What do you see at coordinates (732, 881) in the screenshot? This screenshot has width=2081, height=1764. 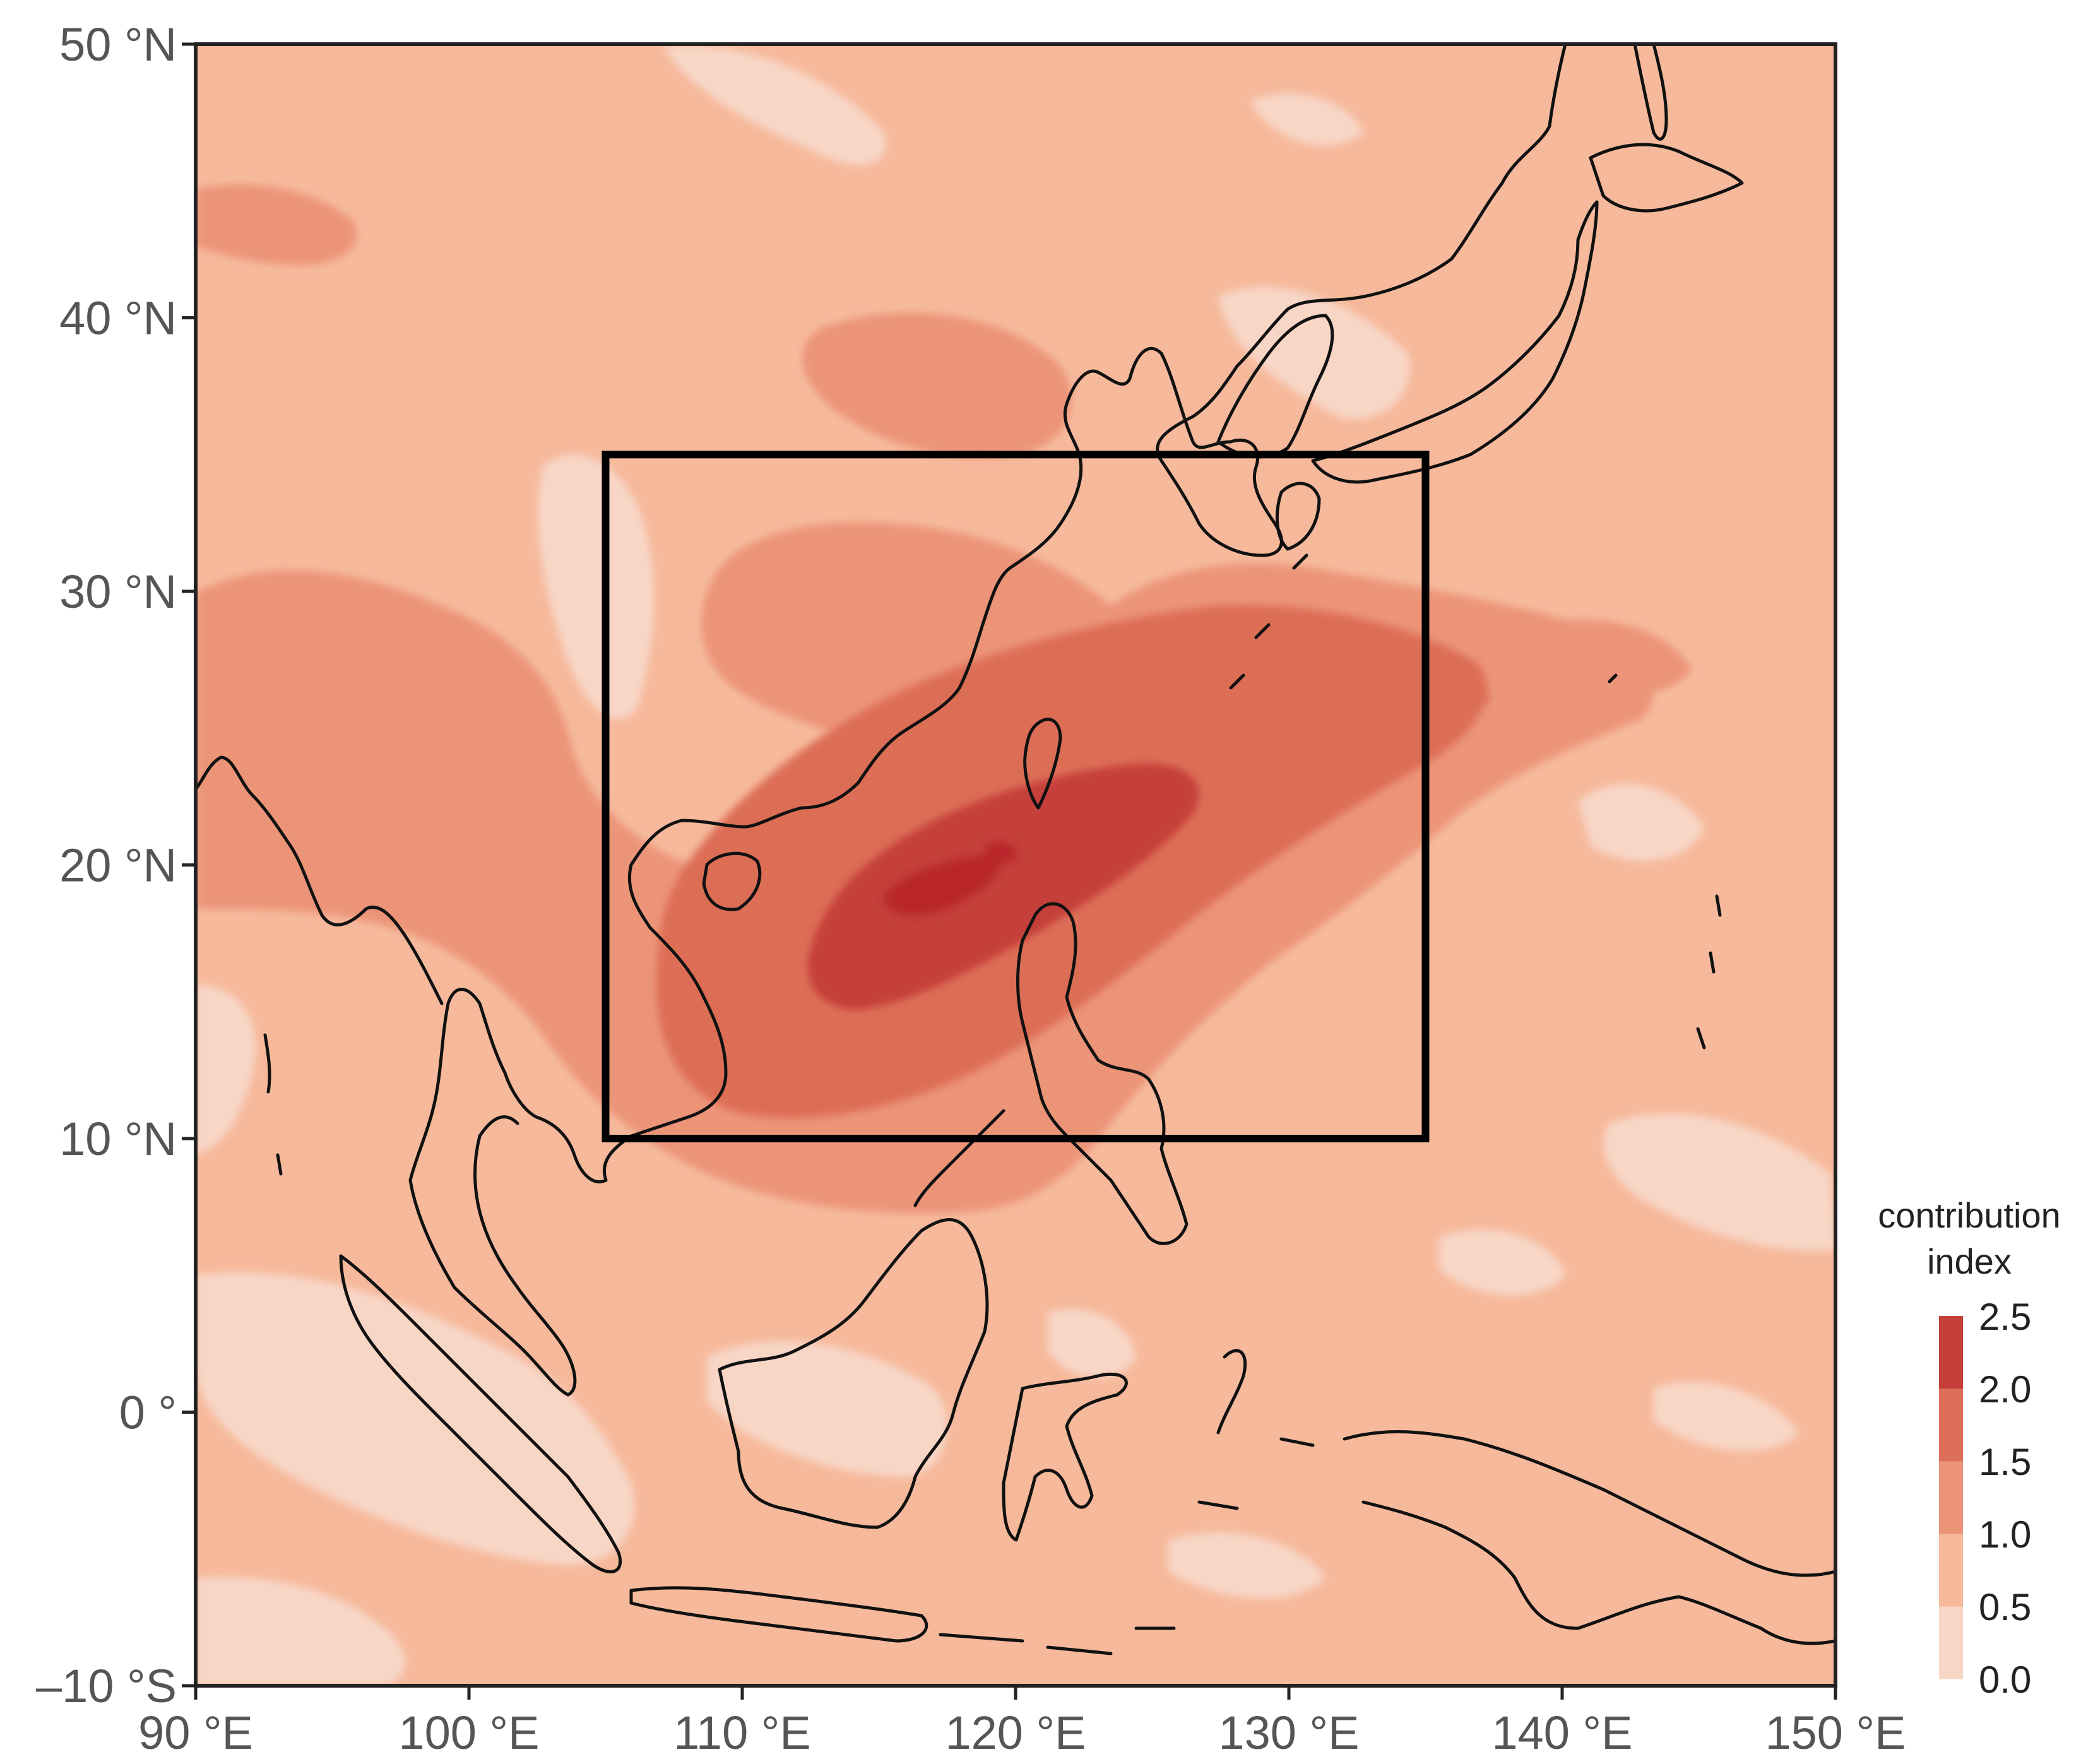 I see `coastline-hainan` at bounding box center [732, 881].